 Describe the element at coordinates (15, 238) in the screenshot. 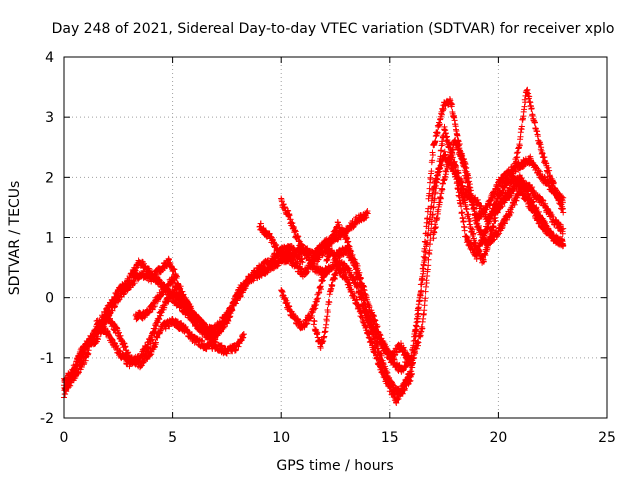

I see `y-axis-label: SDTVAR / TECUs` at that location.